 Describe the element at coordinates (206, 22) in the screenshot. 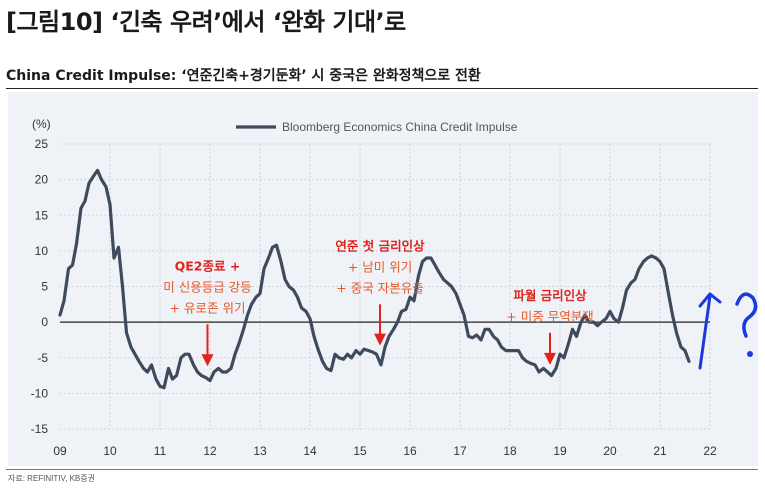

I see `figure-title: [그림10] ‘긴축 우려’에서 ‘완화 기대’로` at that location.